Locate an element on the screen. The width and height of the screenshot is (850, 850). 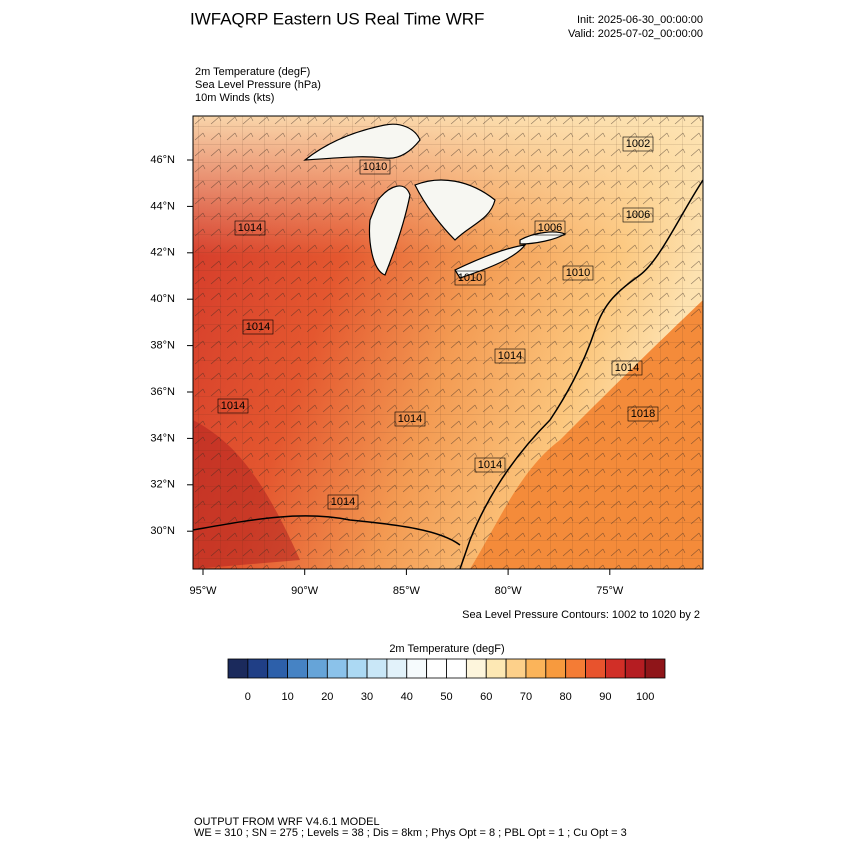
field-name: 2m Temperature (degF) is located at coordinates (252, 72).